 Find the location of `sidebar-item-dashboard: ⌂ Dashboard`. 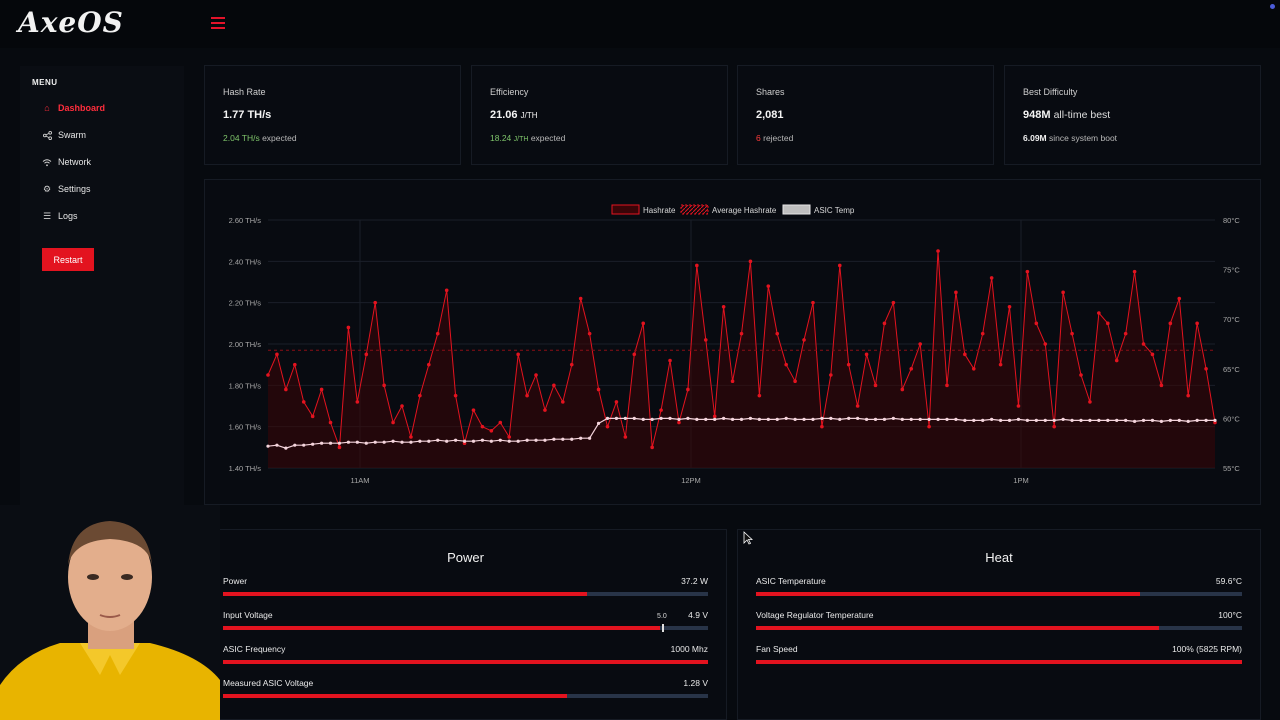

sidebar-item-dashboard: ⌂ Dashboard is located at coordinates (73, 108).